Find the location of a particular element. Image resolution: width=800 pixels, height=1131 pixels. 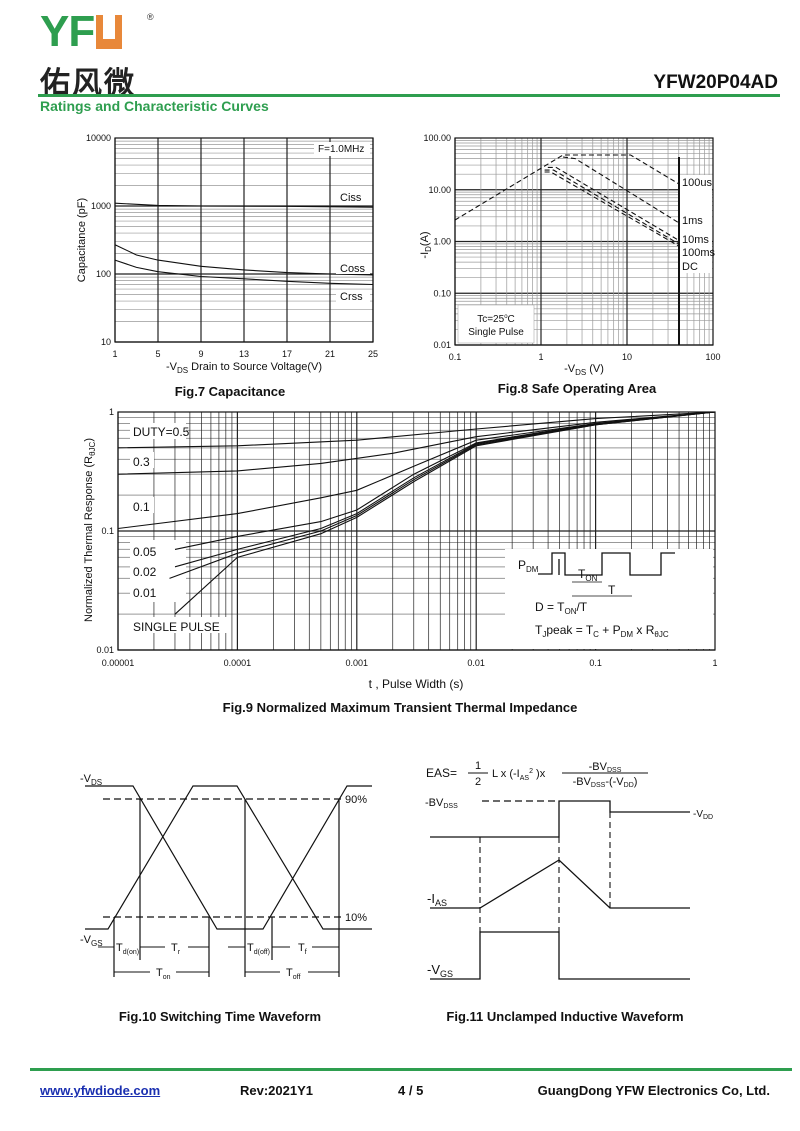

label-vdd: -VDD is located at coordinates (703, 815).